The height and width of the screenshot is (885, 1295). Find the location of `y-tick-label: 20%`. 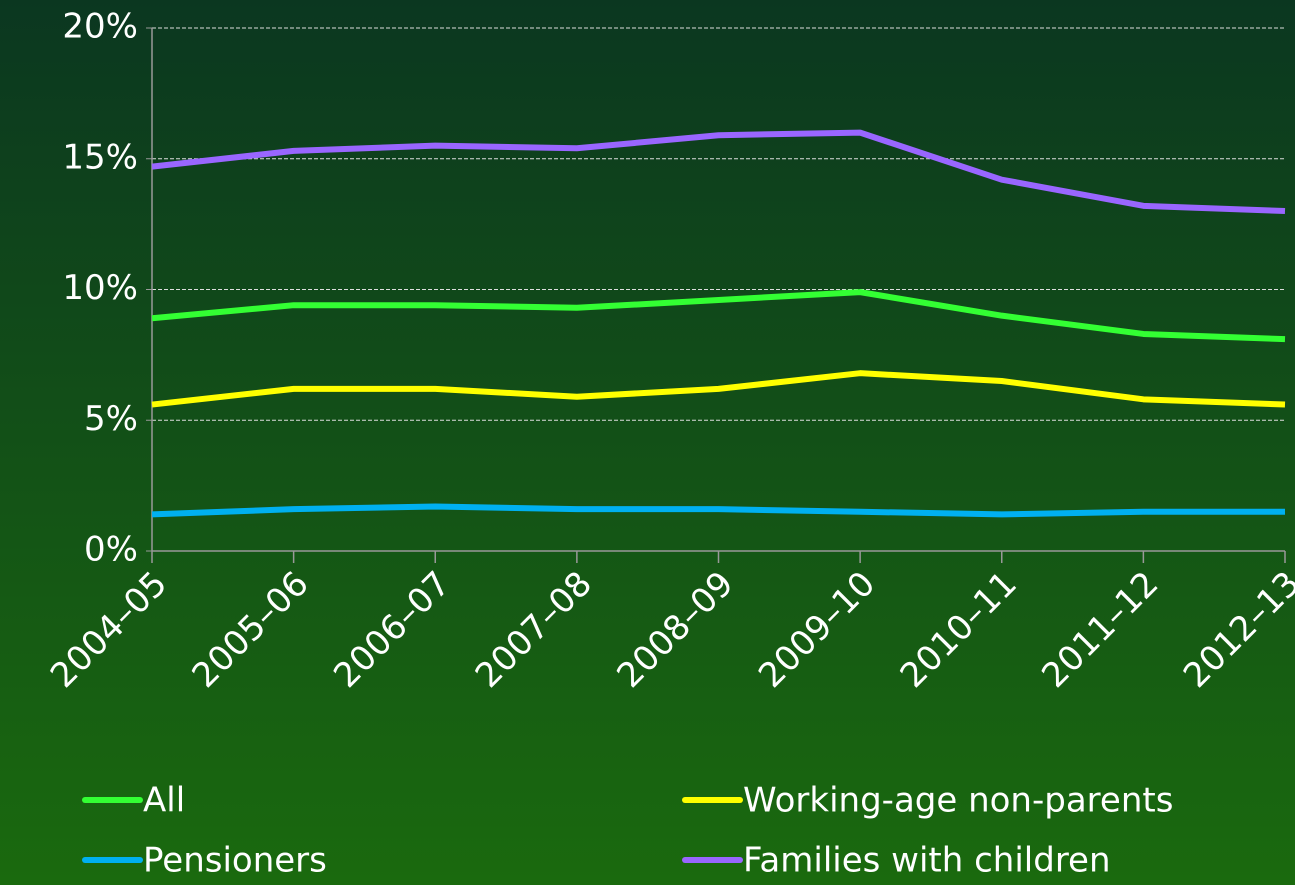

y-tick-label: 20% is located at coordinates (100, 27).